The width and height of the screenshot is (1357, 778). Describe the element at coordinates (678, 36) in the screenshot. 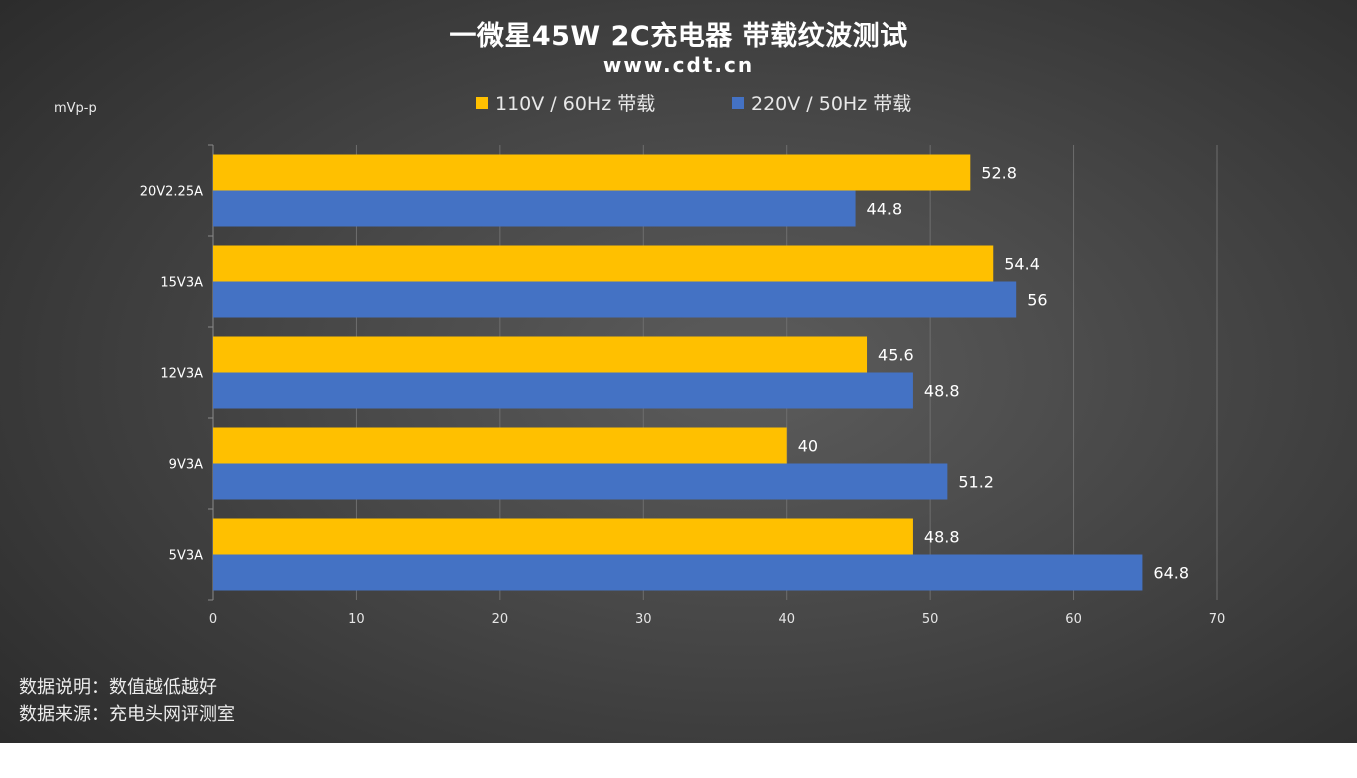

I see `chart-title: 一微星45W 2C充电器 带载纹波测试` at that location.